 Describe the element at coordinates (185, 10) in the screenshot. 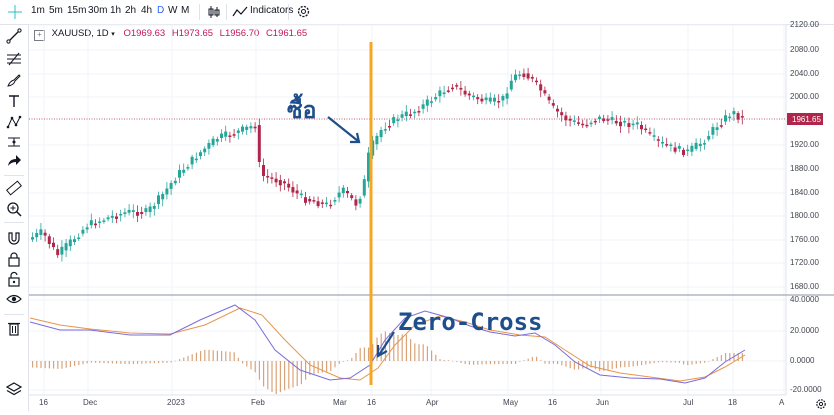

I see `timeframe-m: M` at that location.